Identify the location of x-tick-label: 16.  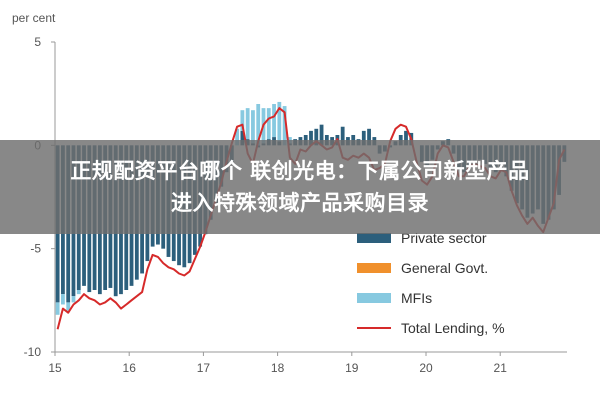
(130, 368).